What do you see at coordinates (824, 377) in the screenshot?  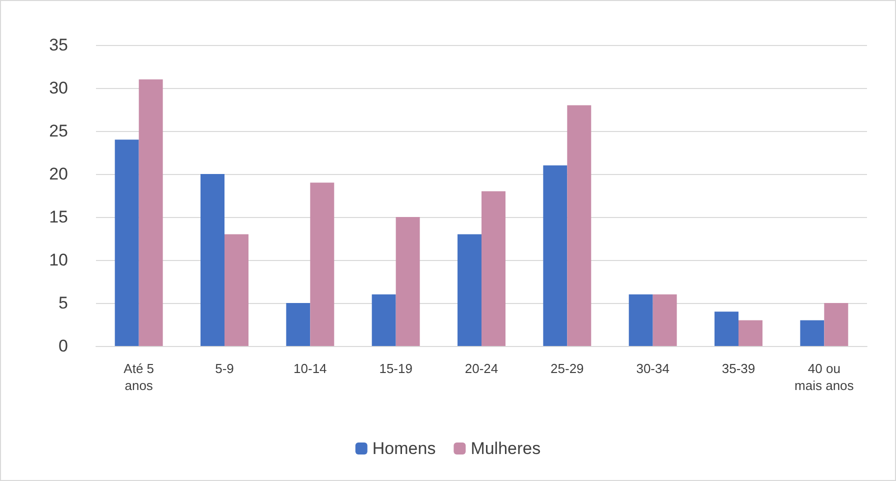 I see `x-tick-label: 40 ou mais anos` at bounding box center [824, 377].